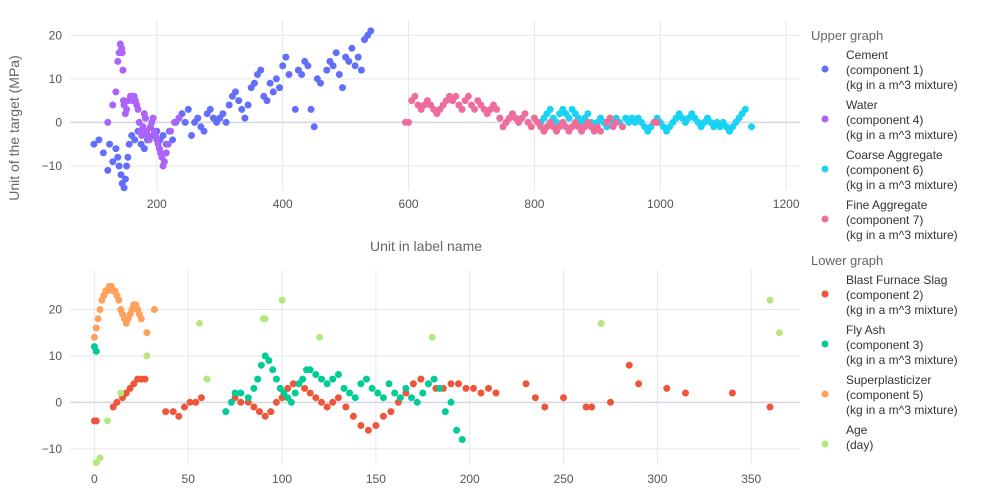  Describe the element at coordinates (865, 330) in the screenshot. I see `legend-label: Fly Ash` at that location.